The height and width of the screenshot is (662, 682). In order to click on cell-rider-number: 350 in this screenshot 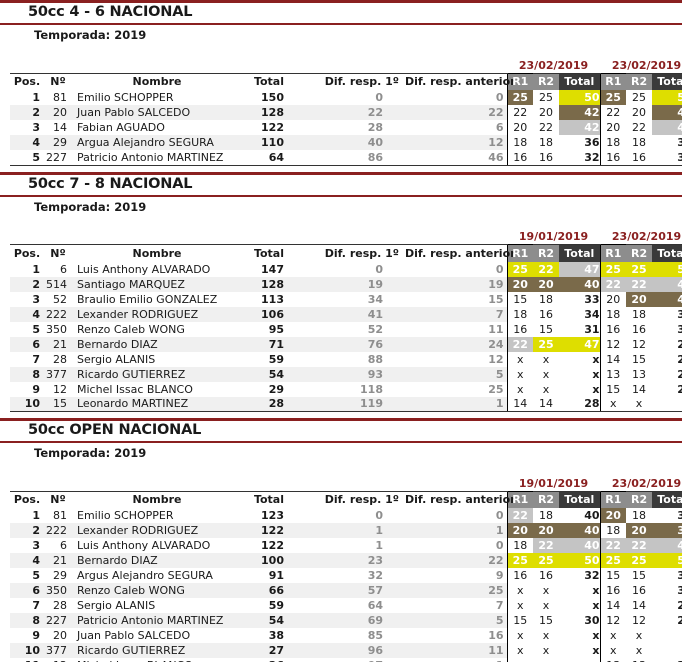, I will do `click(56, 329)`.